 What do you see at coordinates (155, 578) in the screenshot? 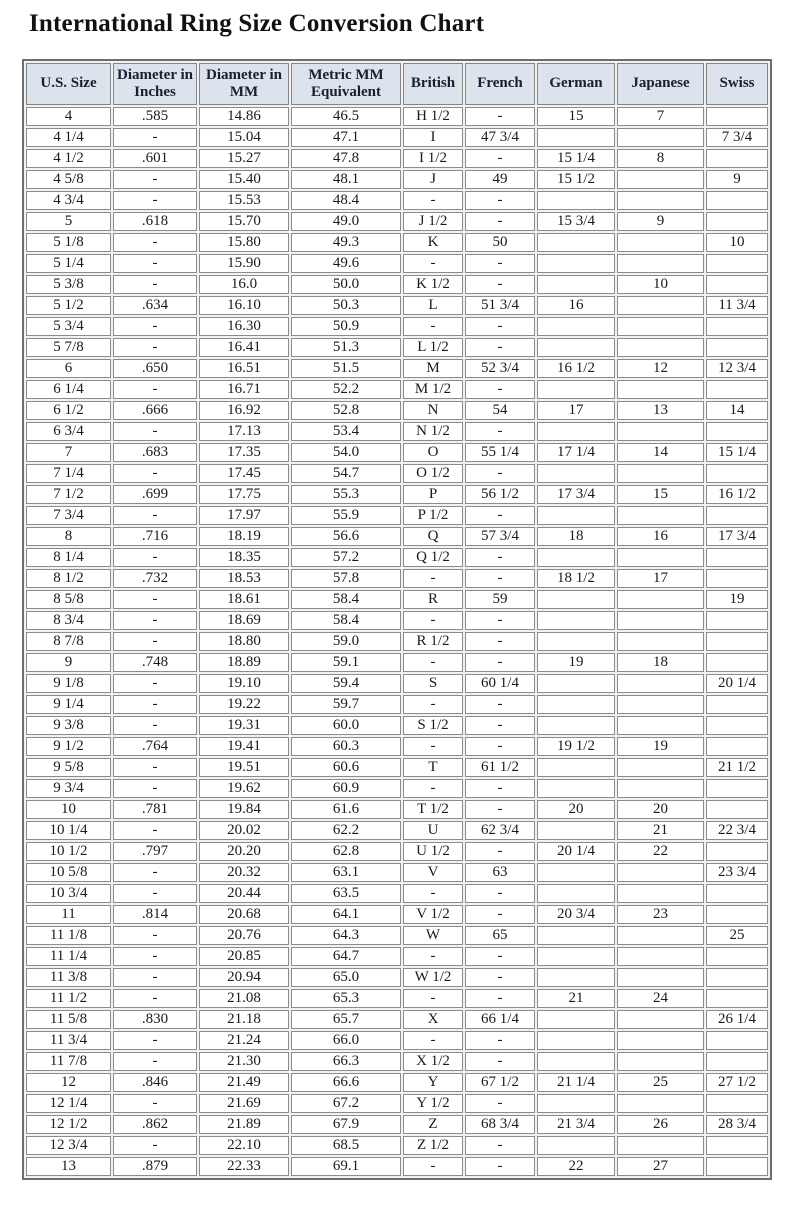
I see `table-cell: .732` at bounding box center [155, 578].